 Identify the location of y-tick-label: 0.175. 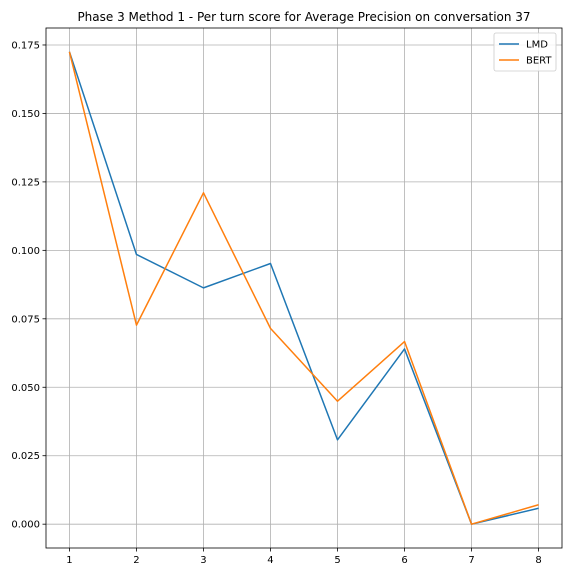
(25, 45).